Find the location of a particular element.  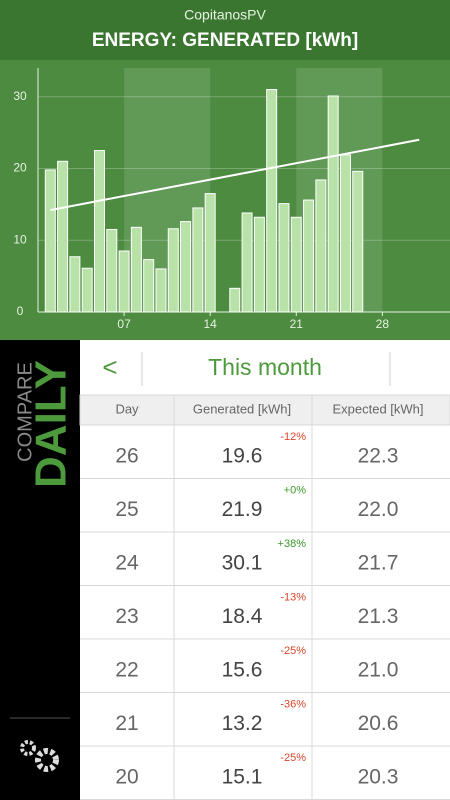

settings-icon is located at coordinates (39, 756).